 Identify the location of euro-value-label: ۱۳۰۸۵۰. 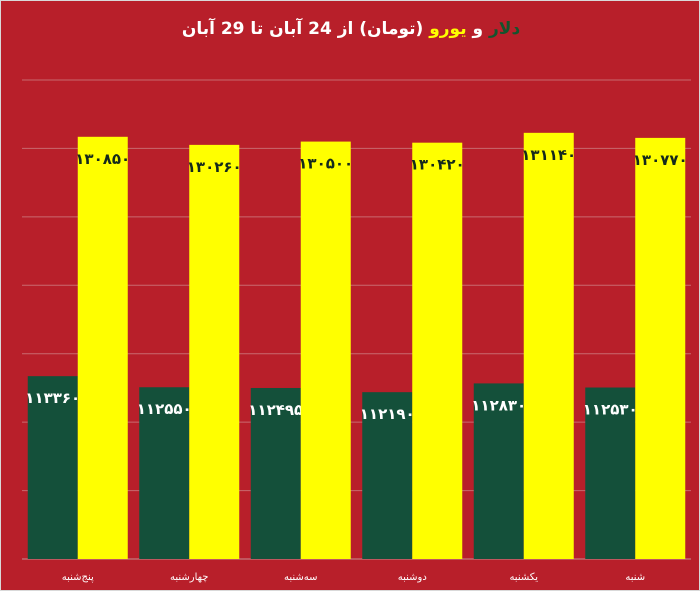
(102, 159).